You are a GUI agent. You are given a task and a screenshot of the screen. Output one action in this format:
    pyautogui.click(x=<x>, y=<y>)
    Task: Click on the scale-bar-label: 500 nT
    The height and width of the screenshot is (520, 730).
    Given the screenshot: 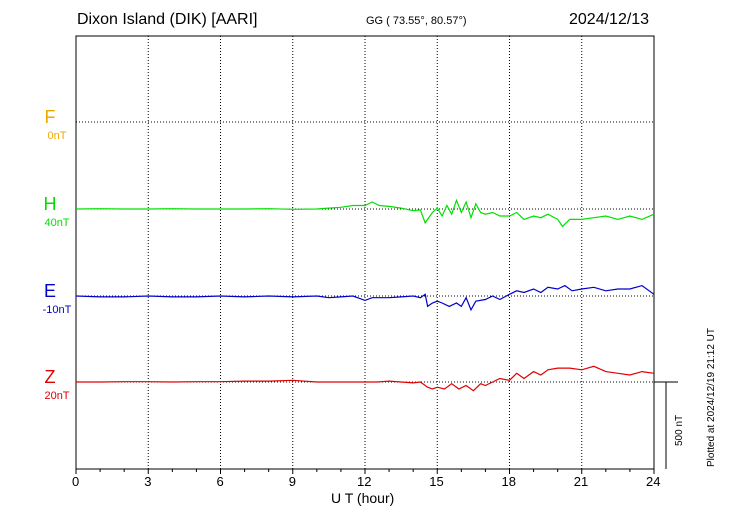 What is the action you would take?
    pyautogui.click(x=679, y=430)
    